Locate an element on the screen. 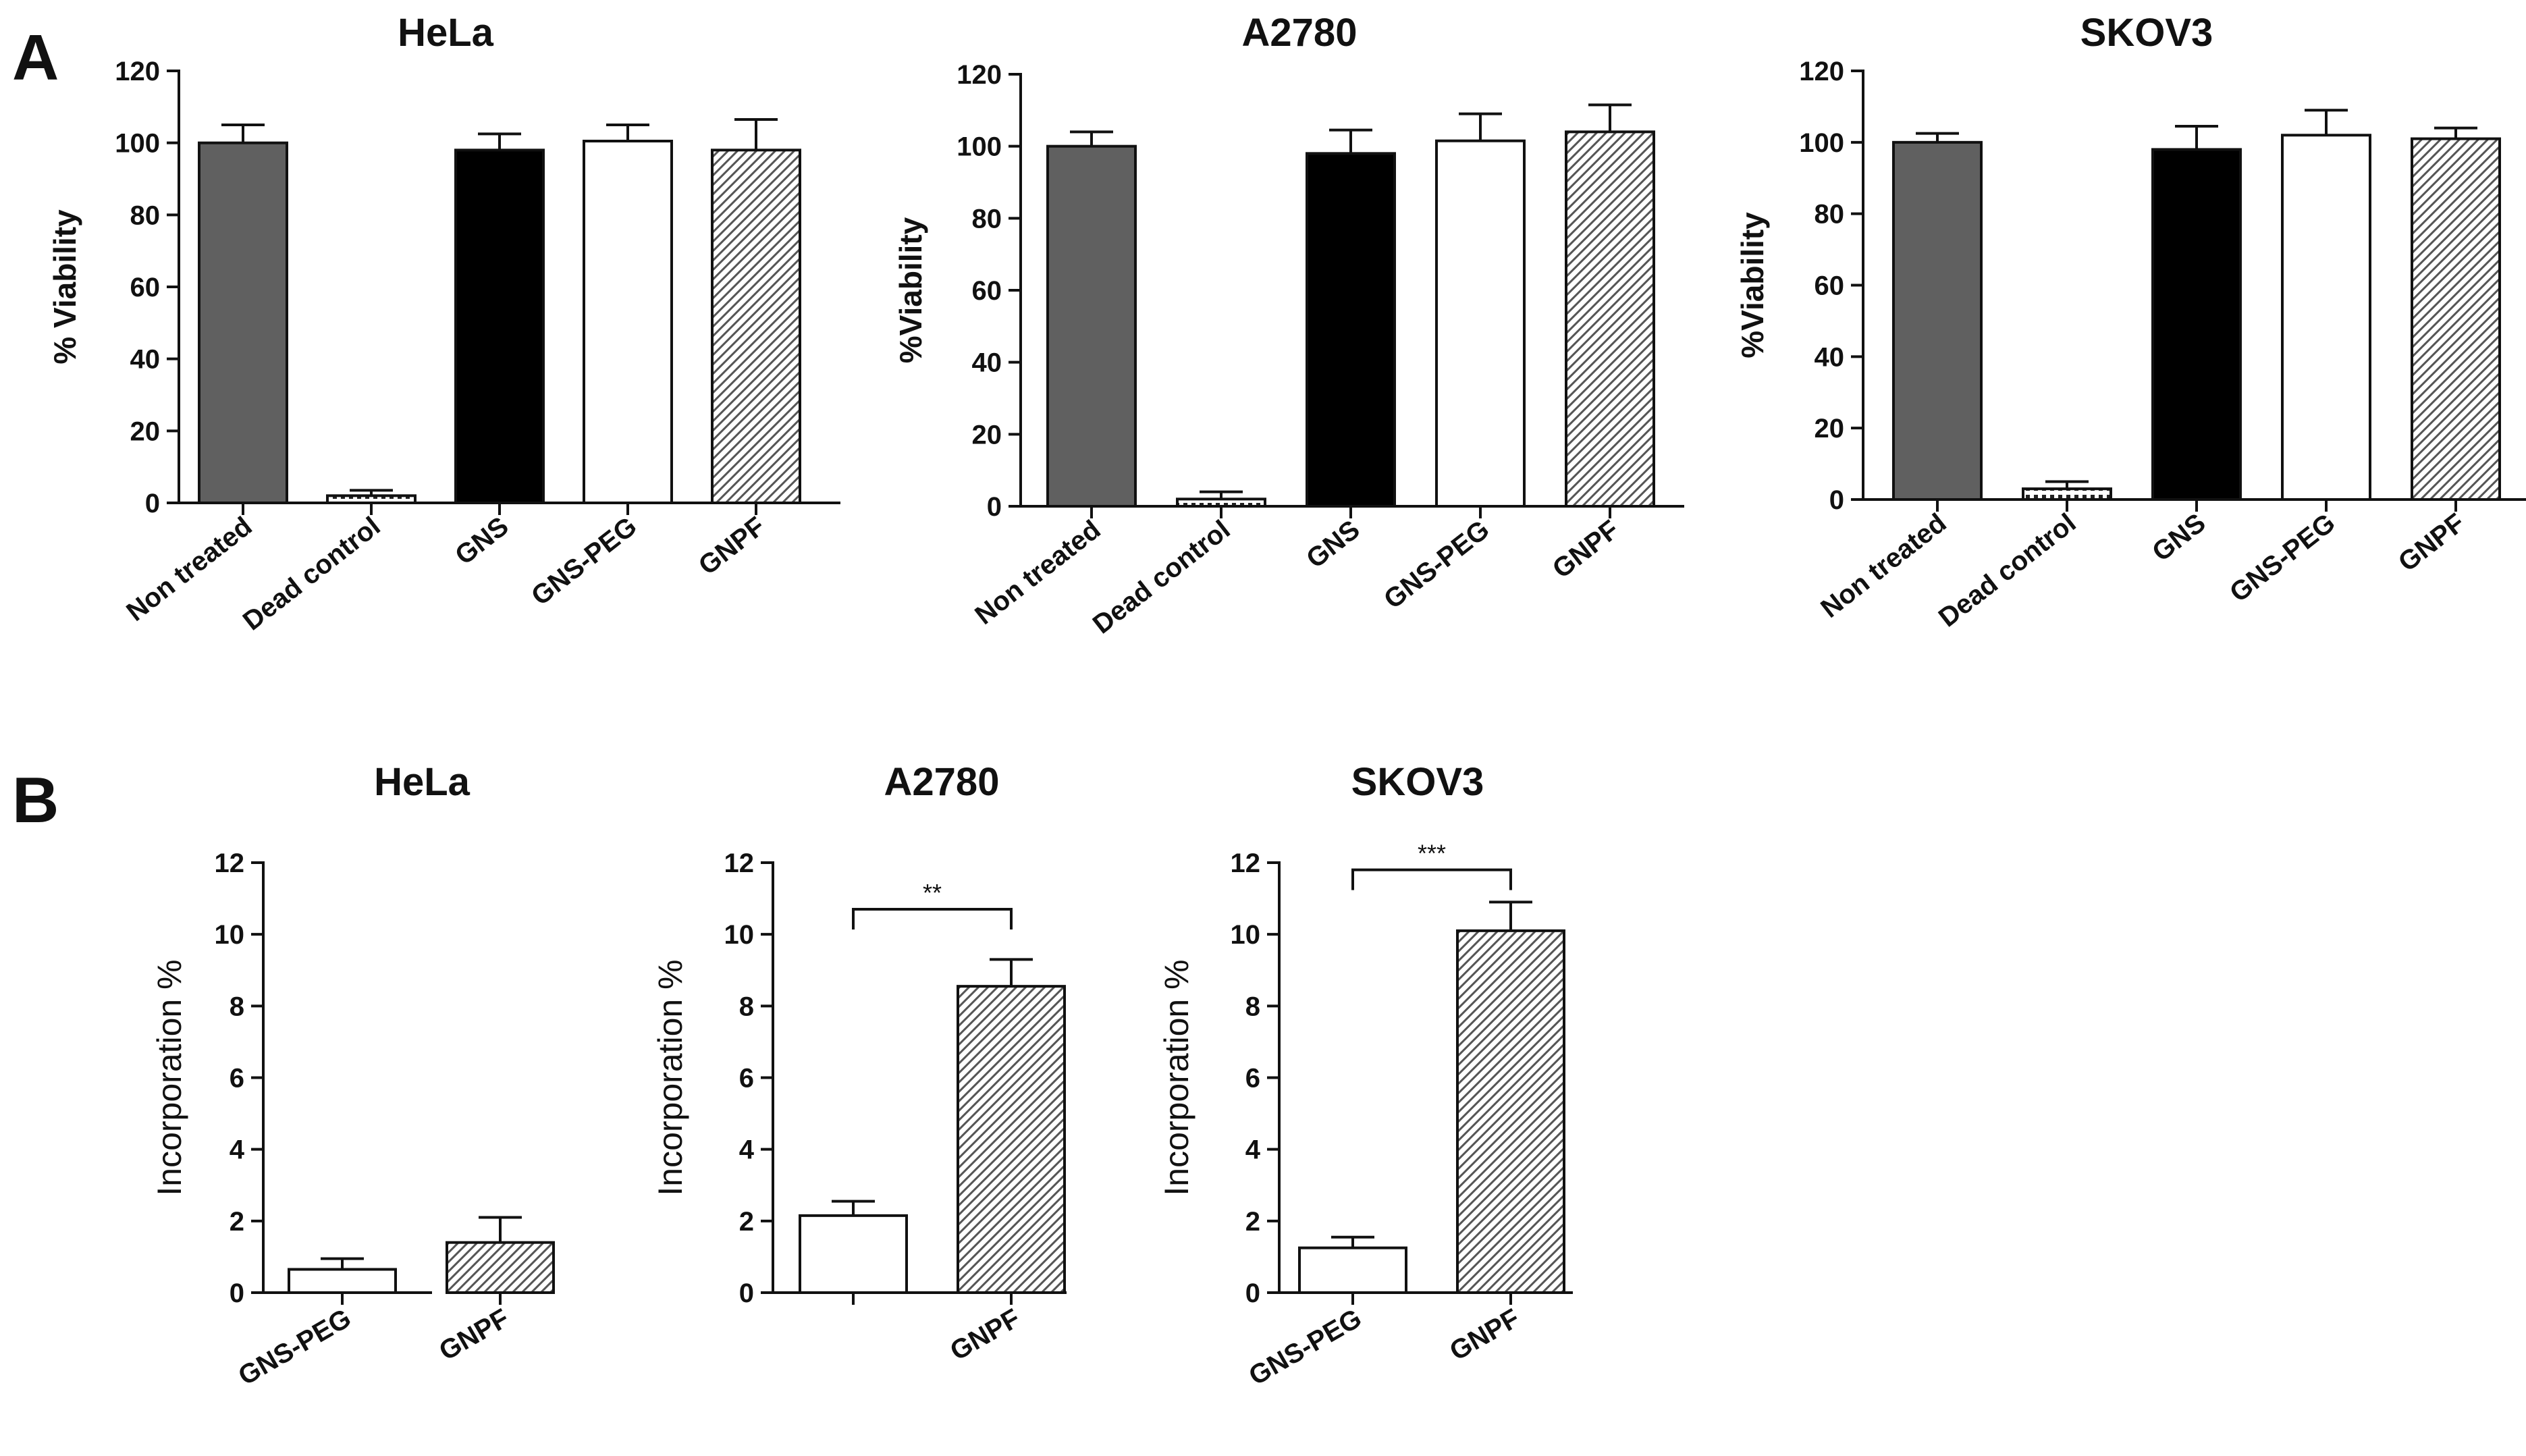 This screenshot has height=1456, width=2526. bar-blank is located at coordinates (853, 1255).